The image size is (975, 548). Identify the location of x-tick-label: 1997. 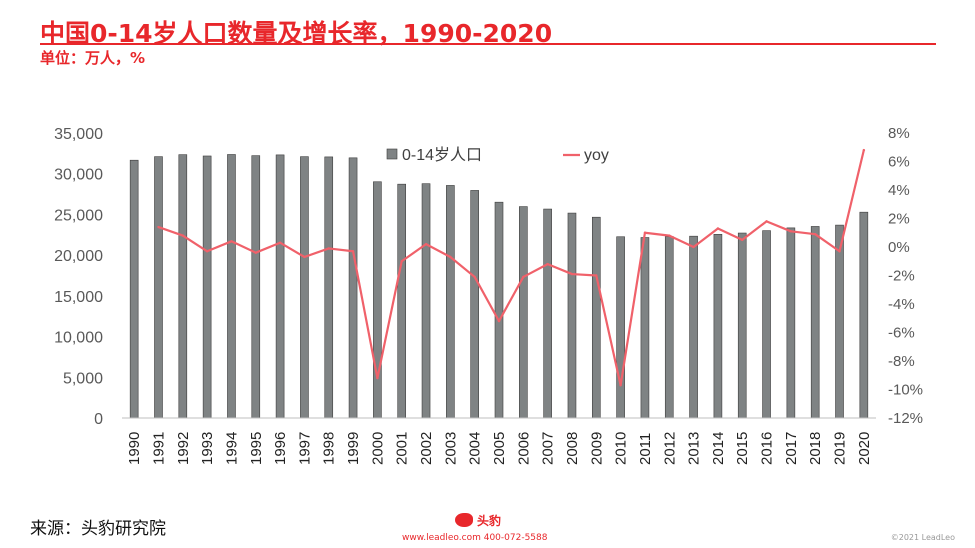
(304, 448).